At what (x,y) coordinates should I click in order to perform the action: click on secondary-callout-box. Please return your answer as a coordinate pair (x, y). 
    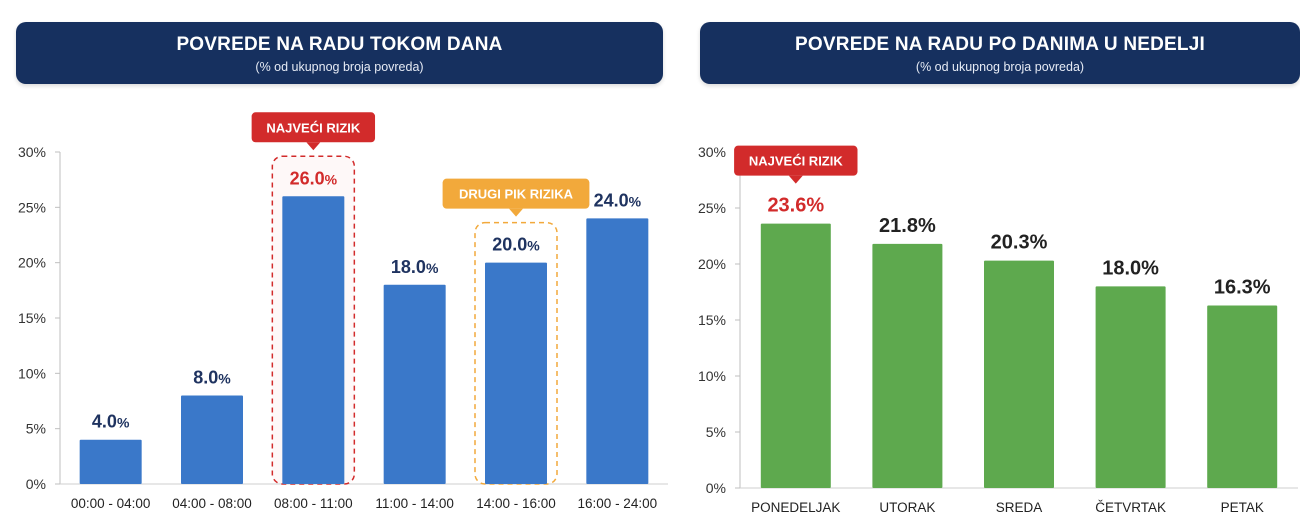
    Looking at the image, I should click on (516, 193).